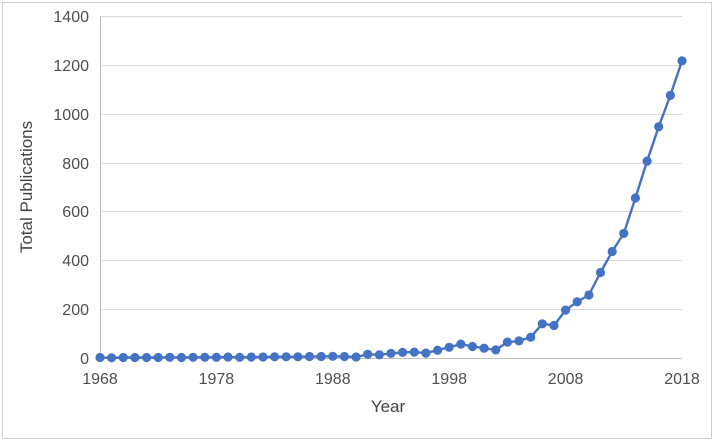 Image resolution: width=720 pixels, height=442 pixels. What do you see at coordinates (75, 212) in the screenshot?
I see `y-tick-label: 600` at bounding box center [75, 212].